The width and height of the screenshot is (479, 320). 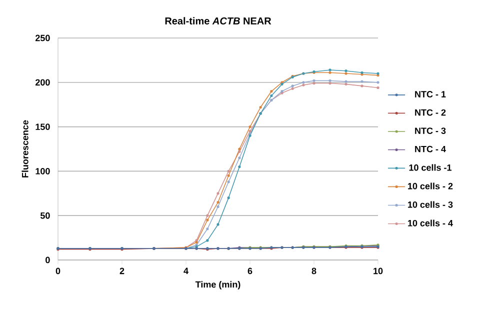 I want to click on legend-label: 10 cells -1, so click(x=430, y=167).